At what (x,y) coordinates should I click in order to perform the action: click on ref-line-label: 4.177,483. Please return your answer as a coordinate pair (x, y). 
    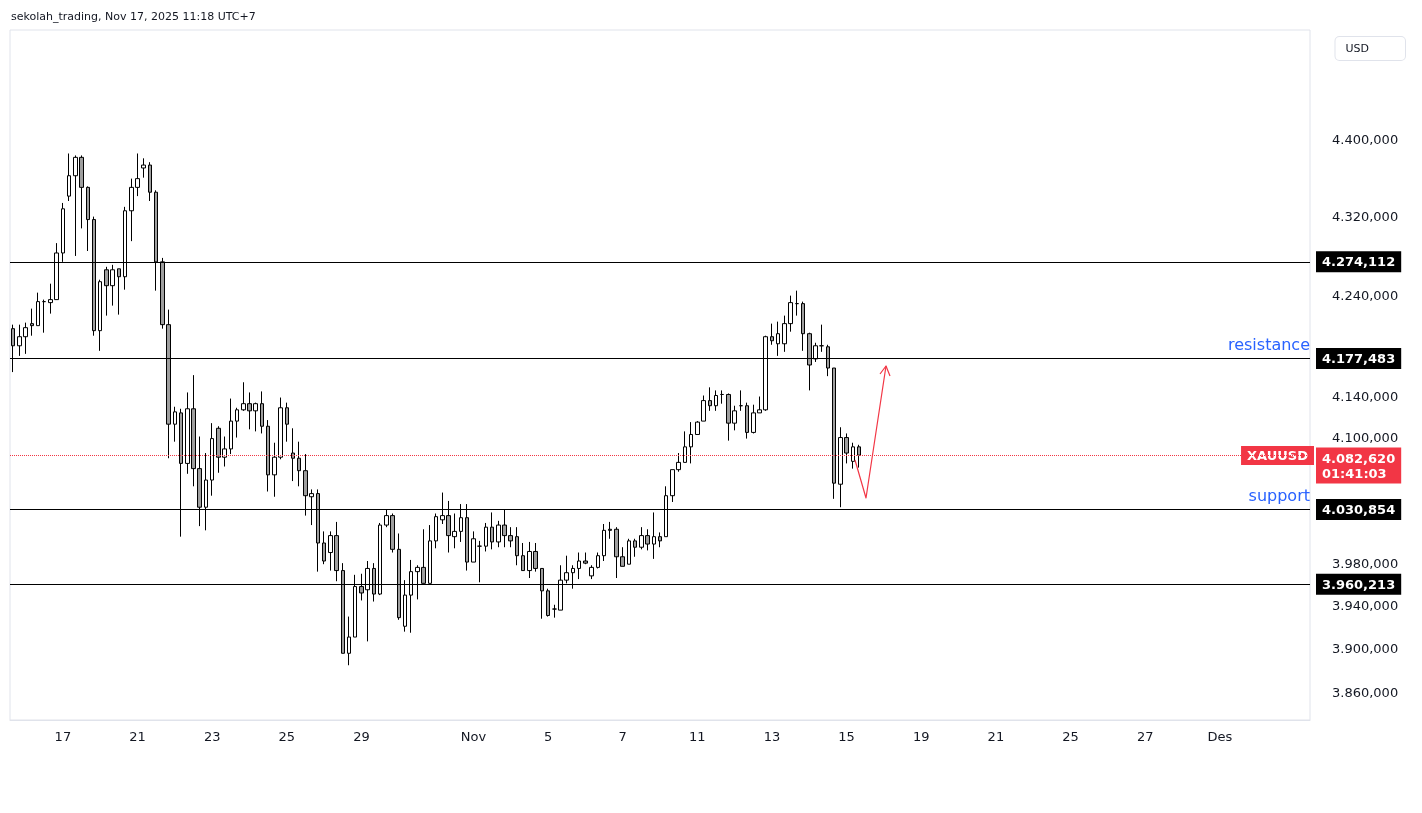
    Looking at the image, I should click on (1359, 358).